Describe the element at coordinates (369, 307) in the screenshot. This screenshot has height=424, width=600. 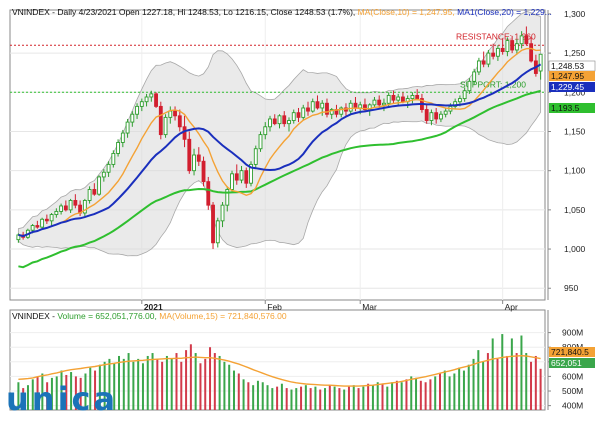
I see `x-tick-label: Mar` at that location.